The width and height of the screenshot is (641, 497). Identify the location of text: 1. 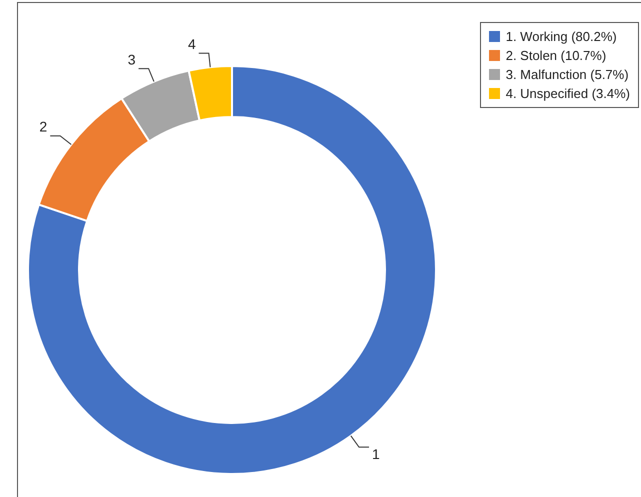
(376, 454).